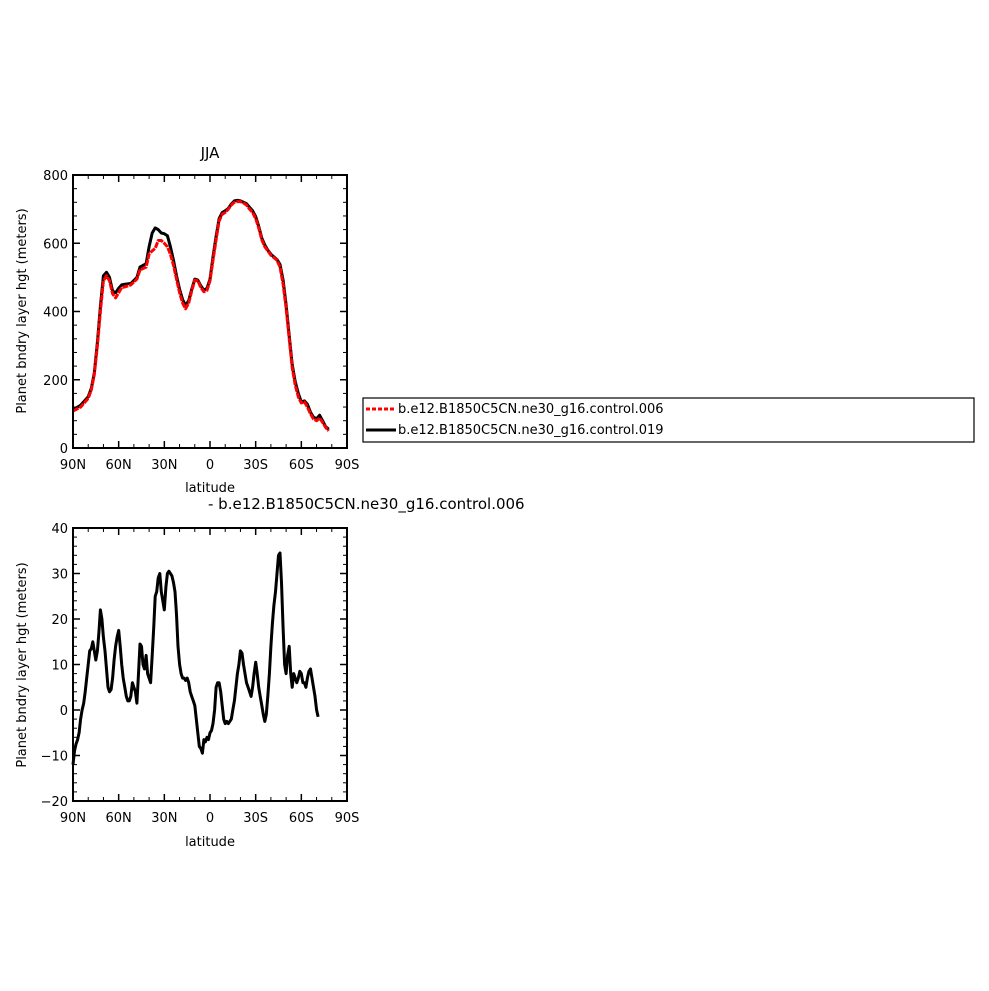 This screenshot has width=989, height=991. What do you see at coordinates (55, 244) in the screenshot?
I see `top-ytick-label: 600` at bounding box center [55, 244].